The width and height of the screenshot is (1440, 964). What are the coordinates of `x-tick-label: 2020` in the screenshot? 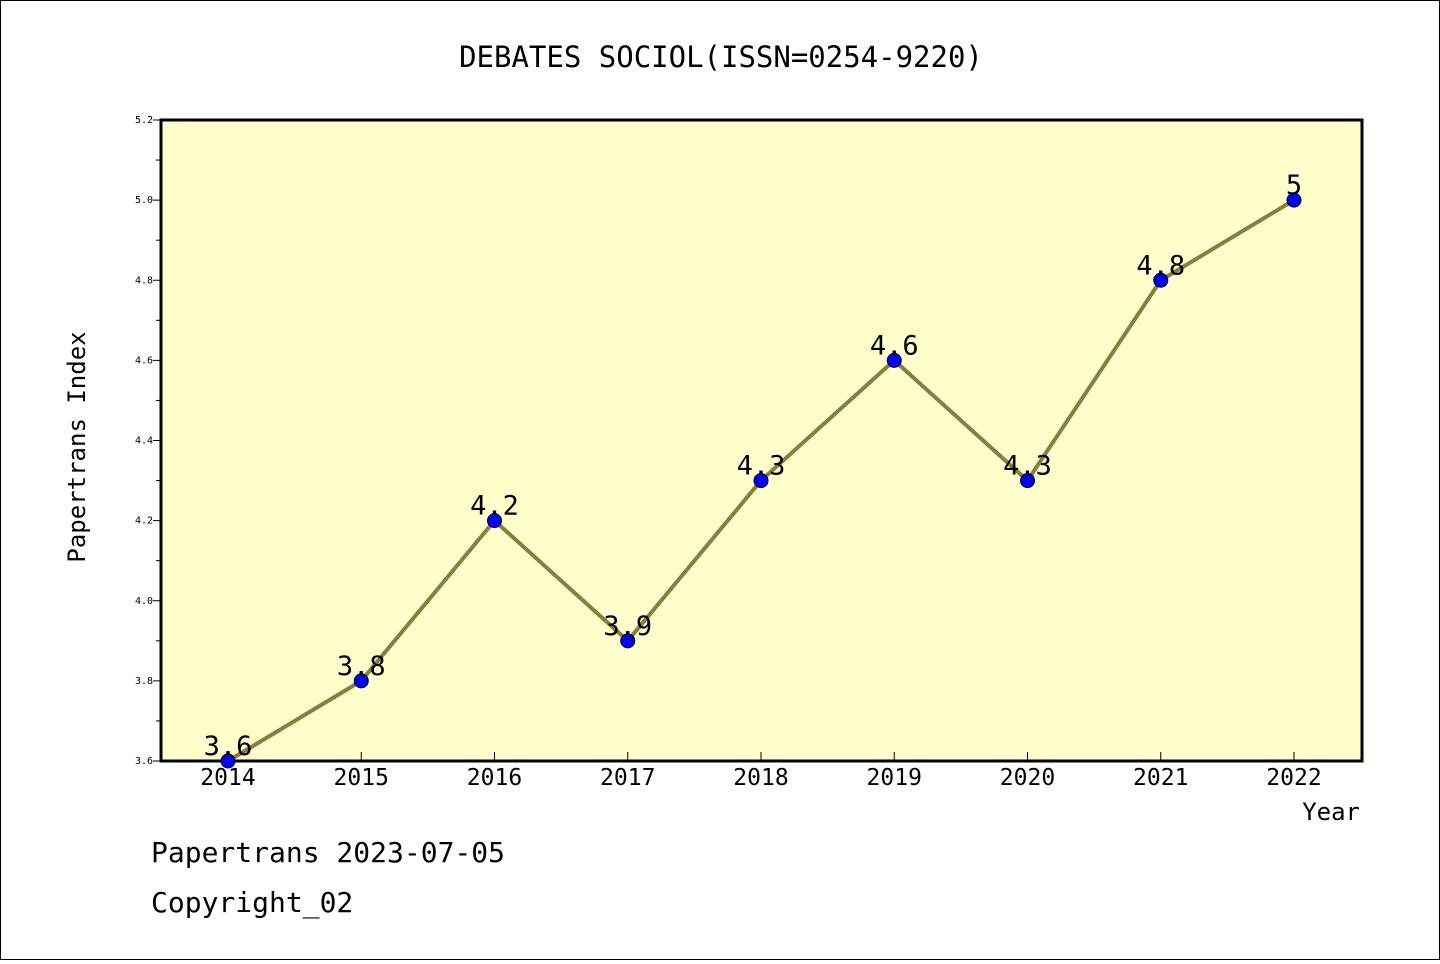 It's located at (1027, 778).